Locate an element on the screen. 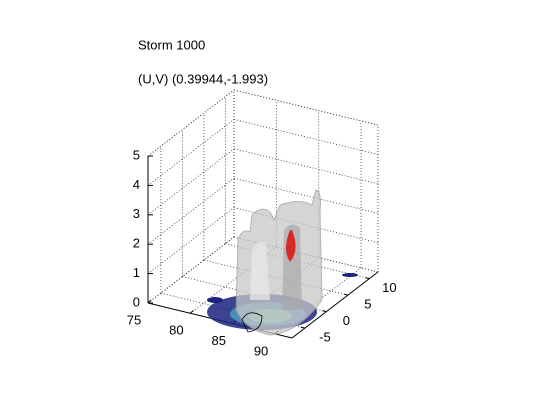  x-tick-label: 80 is located at coordinates (176, 330).